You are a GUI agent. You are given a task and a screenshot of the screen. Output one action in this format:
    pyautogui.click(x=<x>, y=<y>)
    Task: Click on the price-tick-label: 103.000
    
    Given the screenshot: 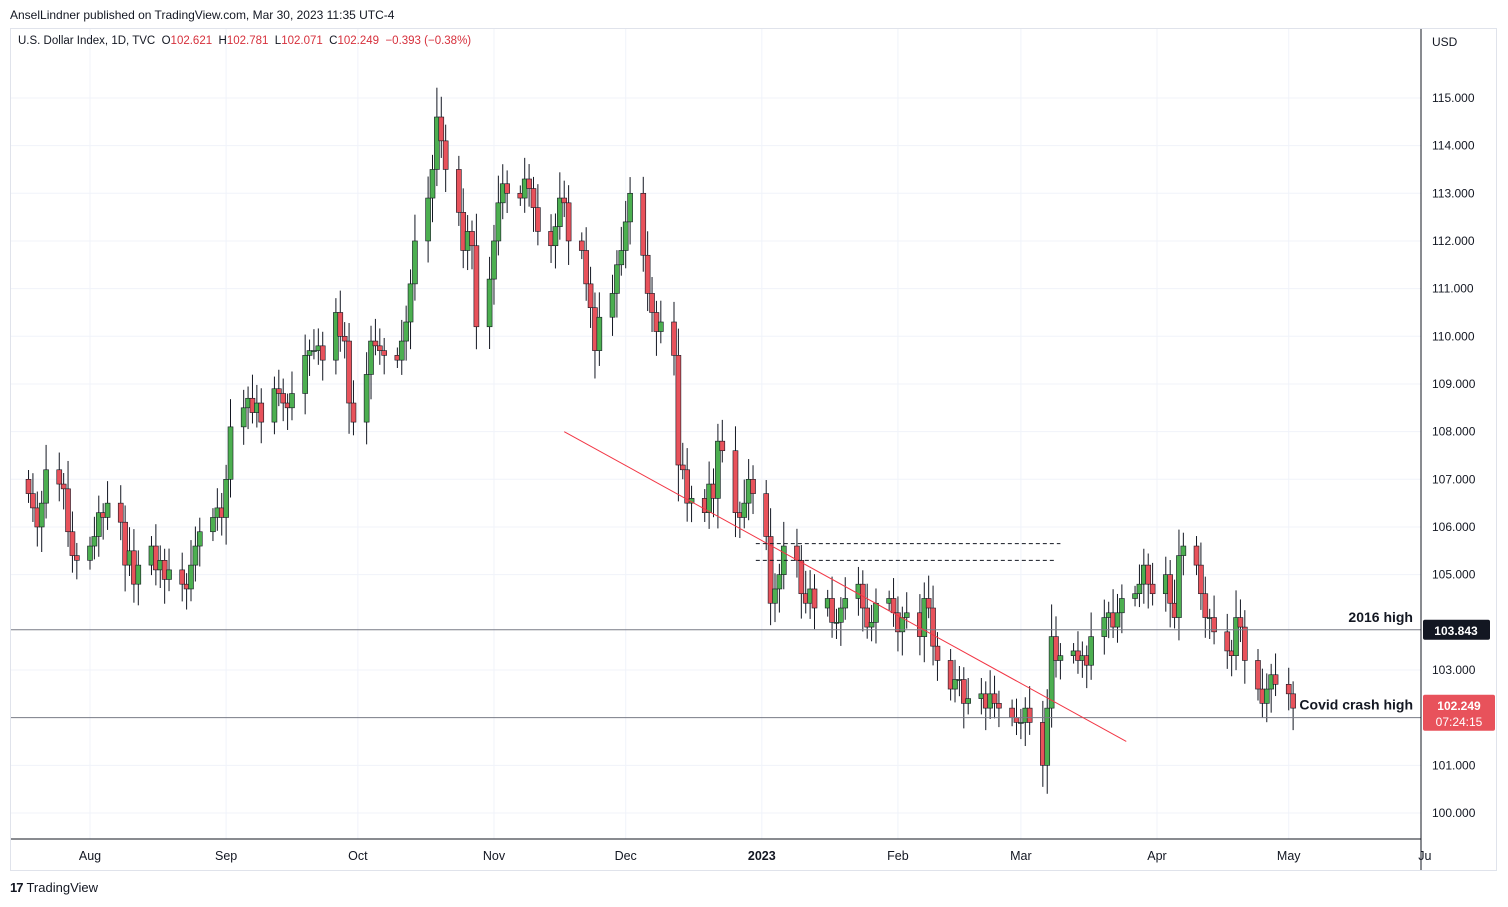 What is the action you would take?
    pyautogui.click(x=1454, y=670)
    